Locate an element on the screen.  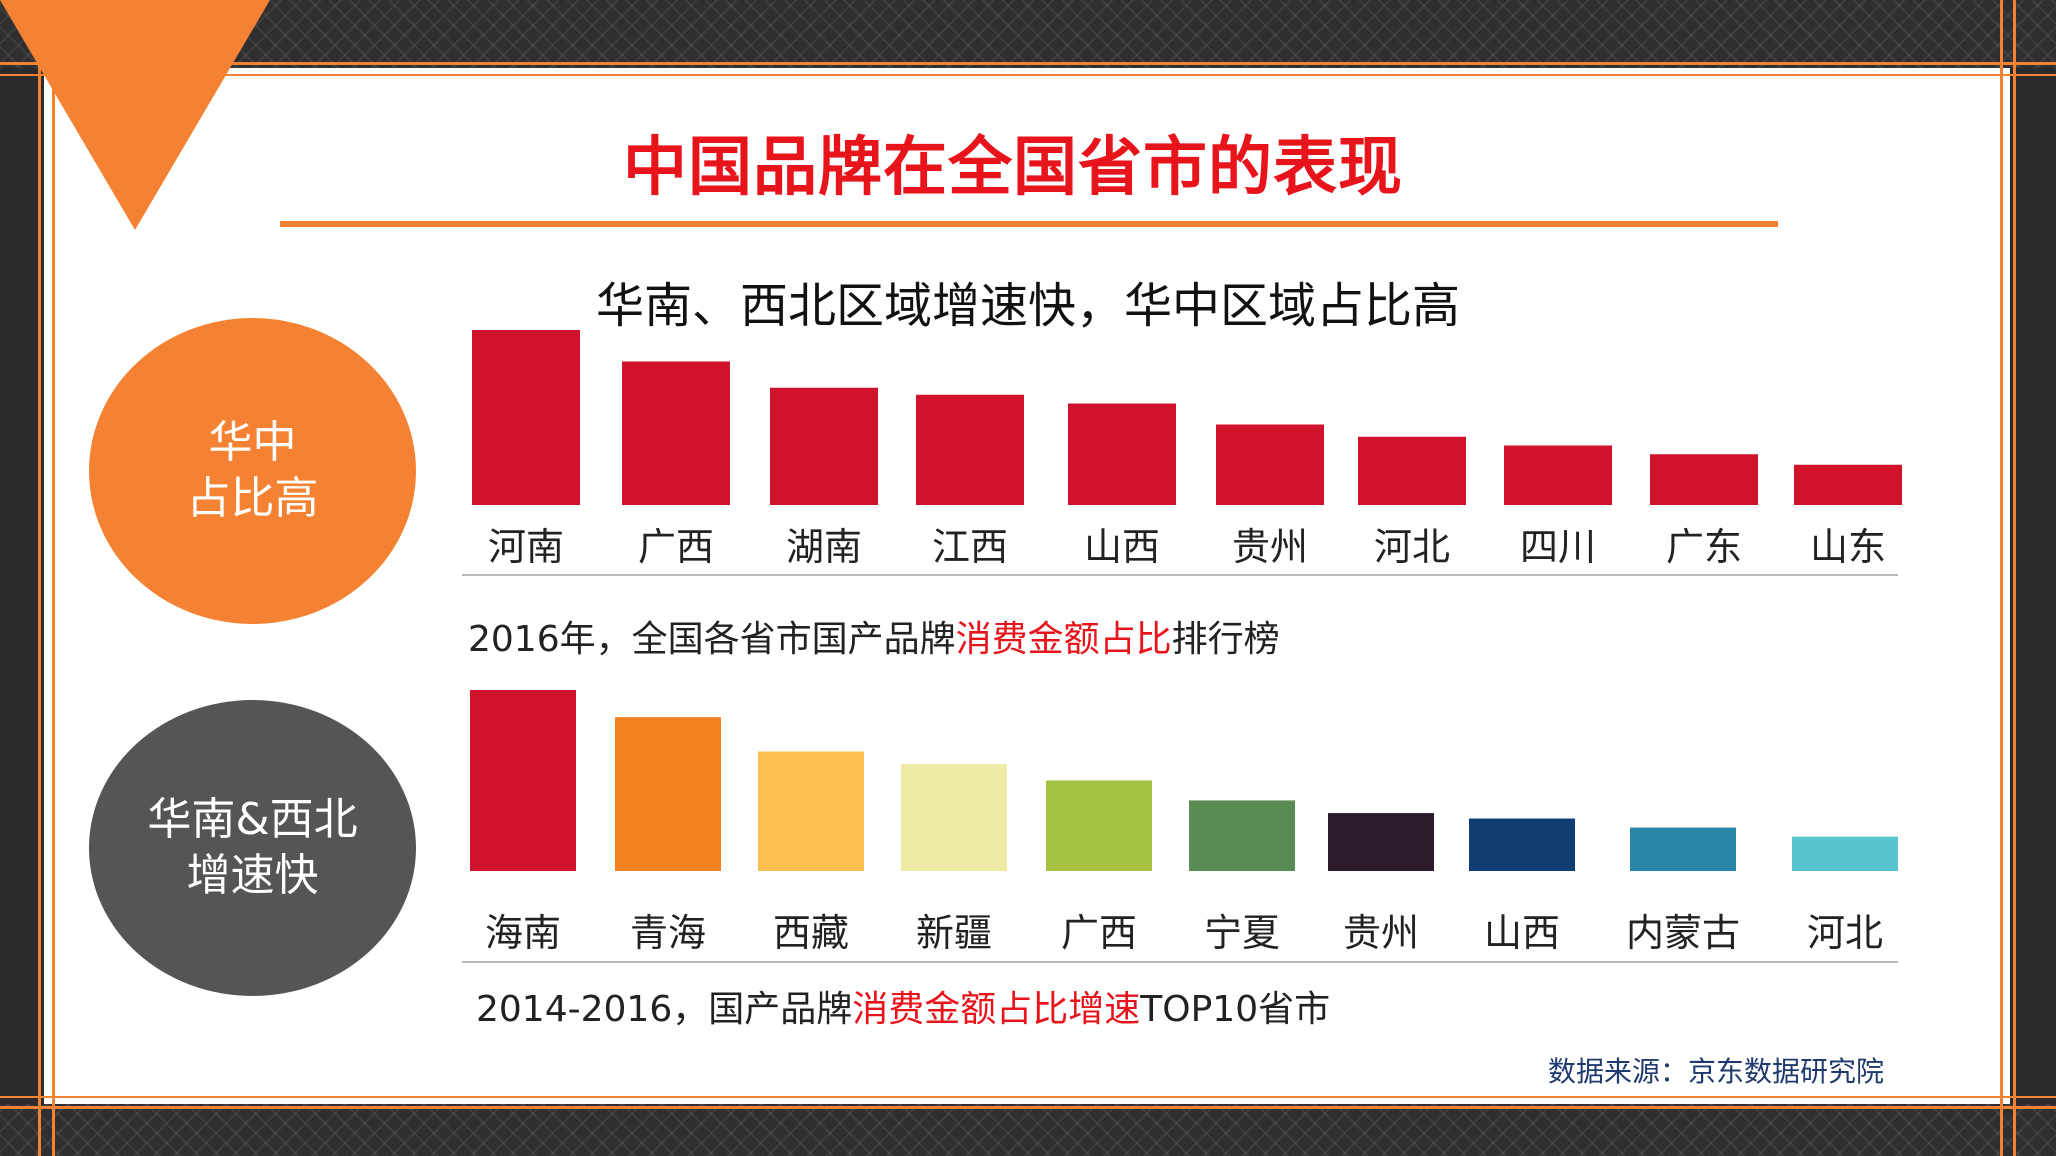
top-pattern-band is located at coordinates (1028, 34).